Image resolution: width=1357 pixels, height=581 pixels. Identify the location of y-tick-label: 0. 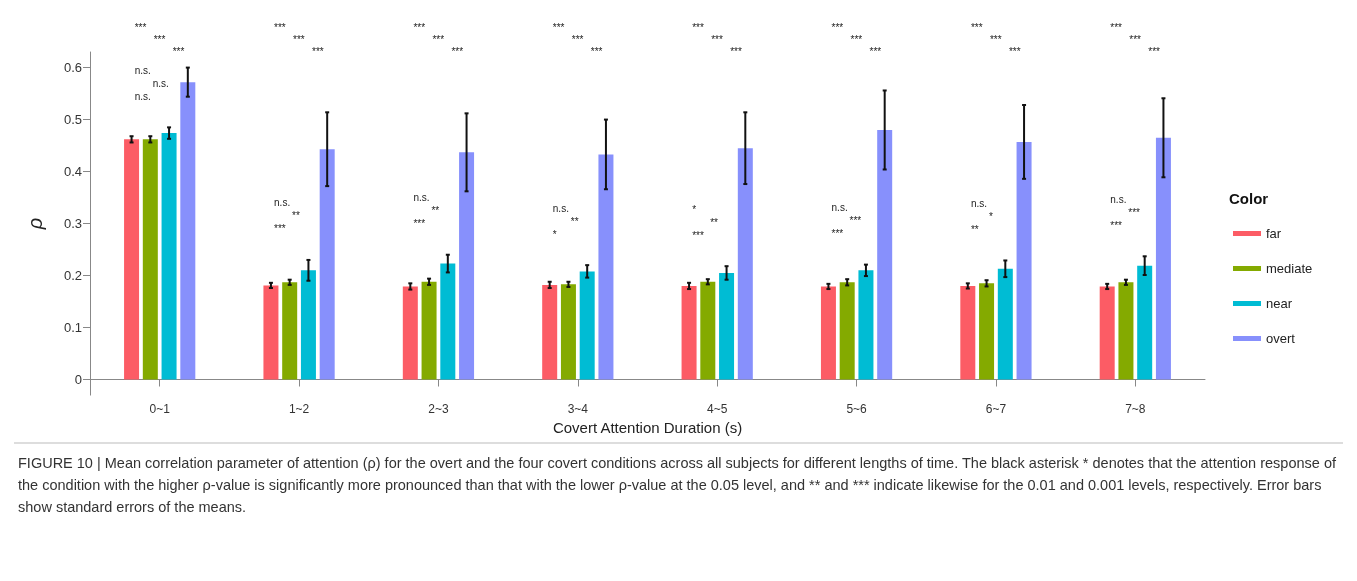
(78, 379).